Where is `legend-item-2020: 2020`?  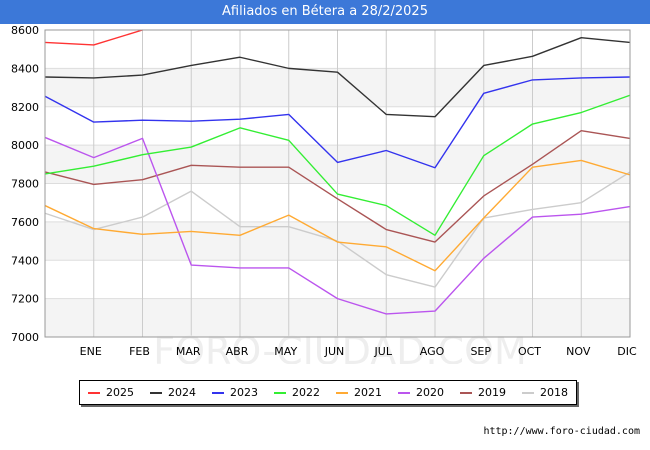
legend-item-2020: 2020 is located at coordinates (421, 392).